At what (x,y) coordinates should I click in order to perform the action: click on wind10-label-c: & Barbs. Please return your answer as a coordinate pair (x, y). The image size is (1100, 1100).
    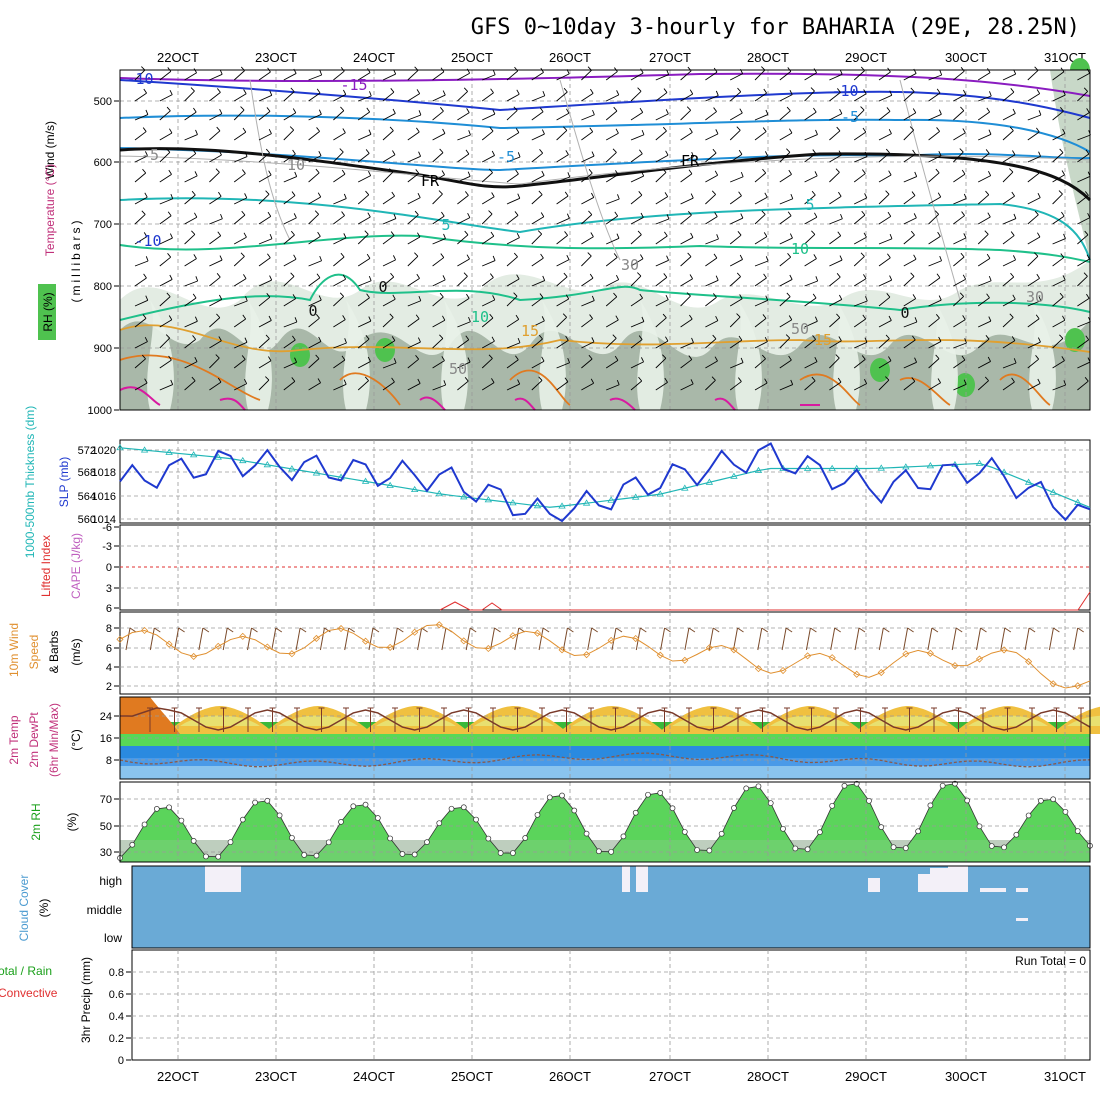
    Looking at the image, I should click on (54, 652).